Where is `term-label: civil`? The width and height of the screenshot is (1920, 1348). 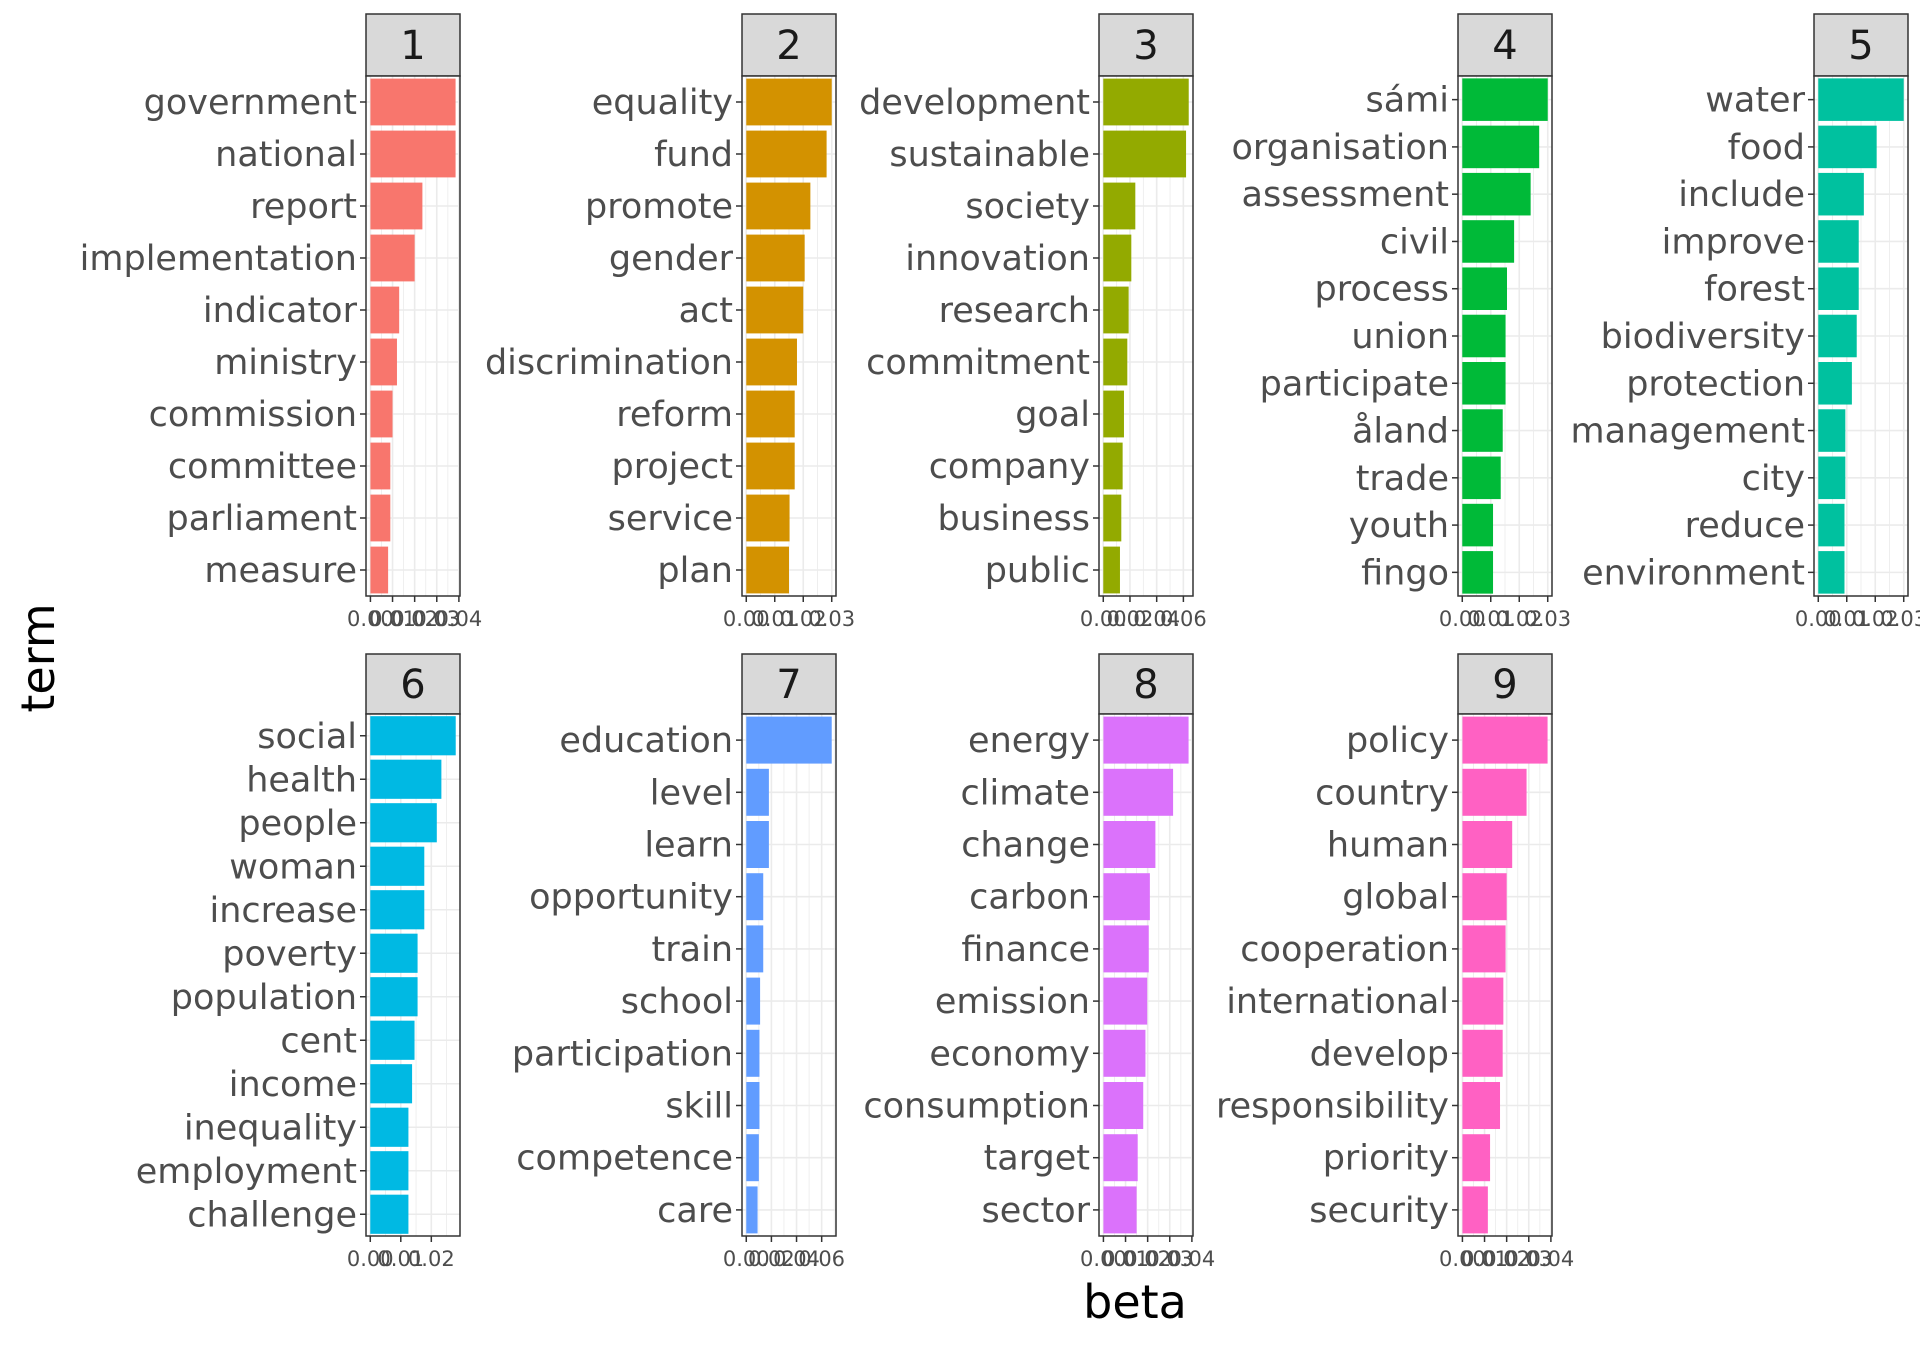
term-label: civil is located at coordinates (1414, 242).